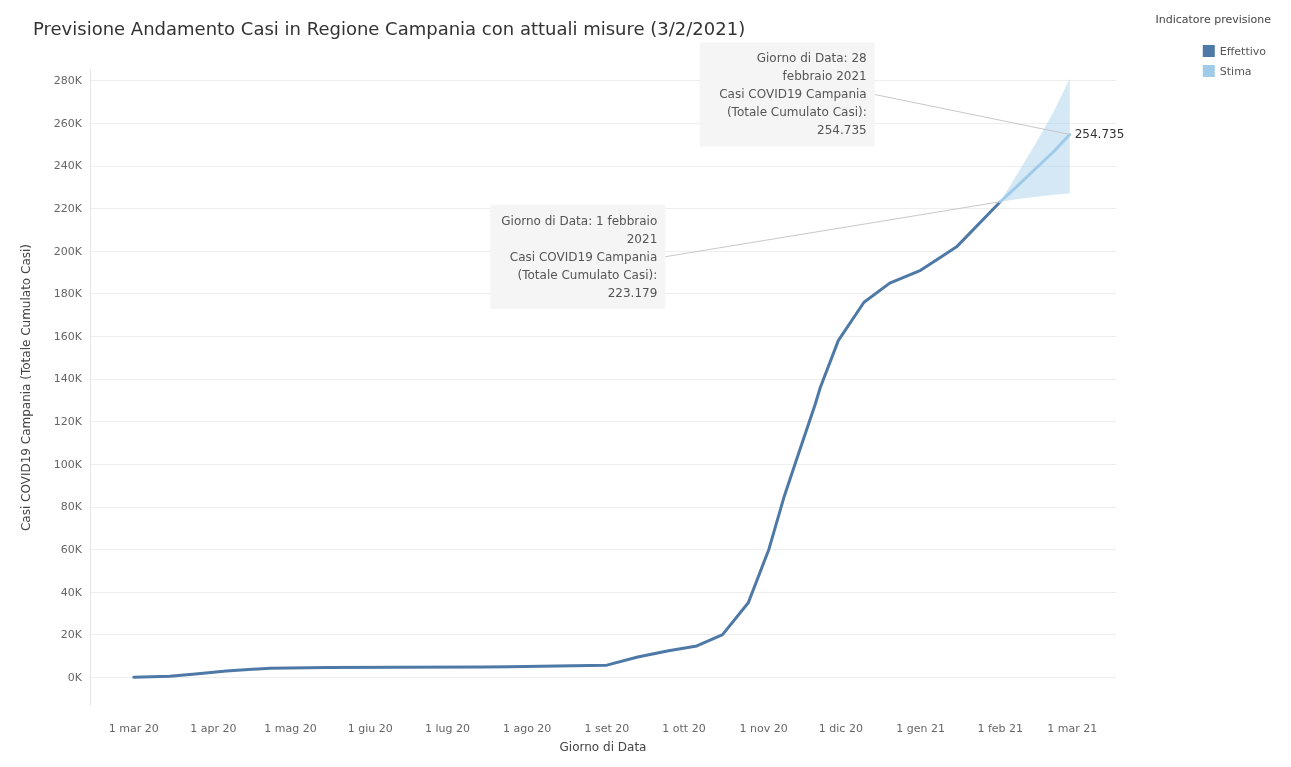 The width and height of the screenshot is (1291, 767). Describe the element at coordinates (603, 747) in the screenshot. I see `x-axis-title: Giorno di Data` at that location.